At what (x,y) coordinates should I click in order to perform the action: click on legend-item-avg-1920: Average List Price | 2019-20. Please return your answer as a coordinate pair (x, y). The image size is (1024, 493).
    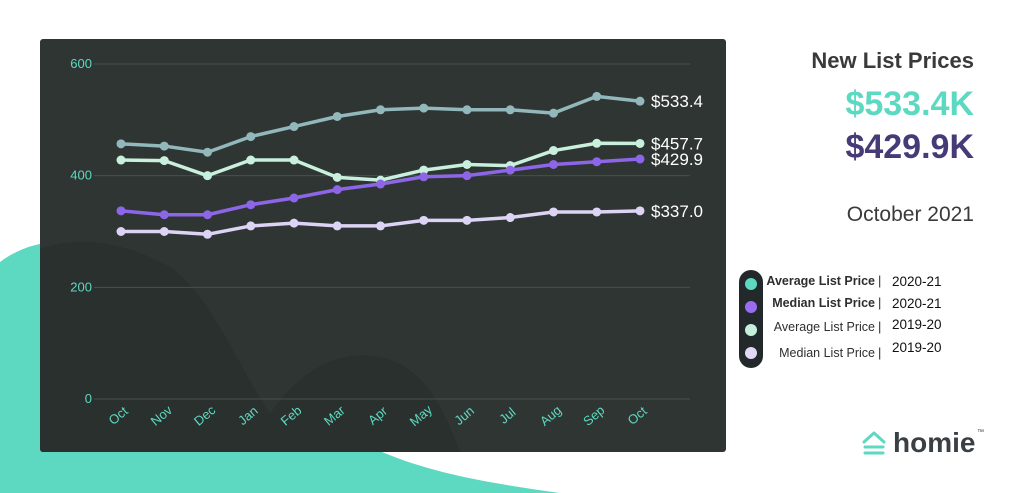
    Looking at the image, I should click on (880, 328).